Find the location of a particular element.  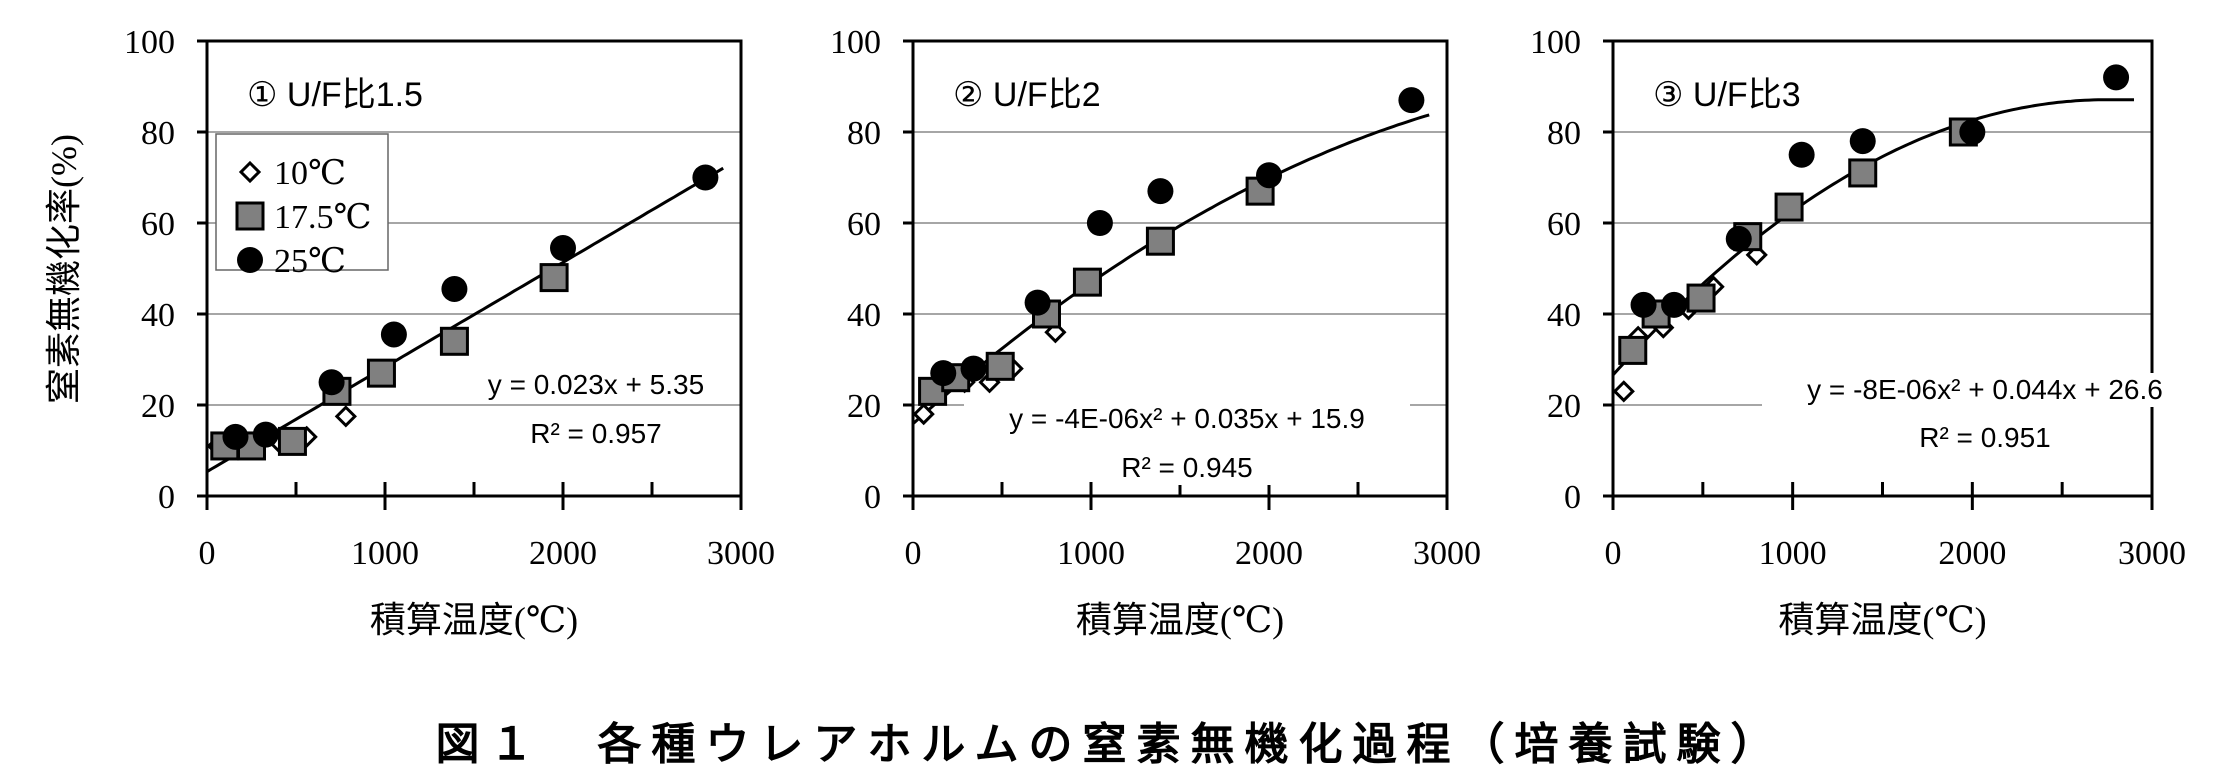

r-squared-label: R² = 0.951 is located at coordinates (1985, 437).